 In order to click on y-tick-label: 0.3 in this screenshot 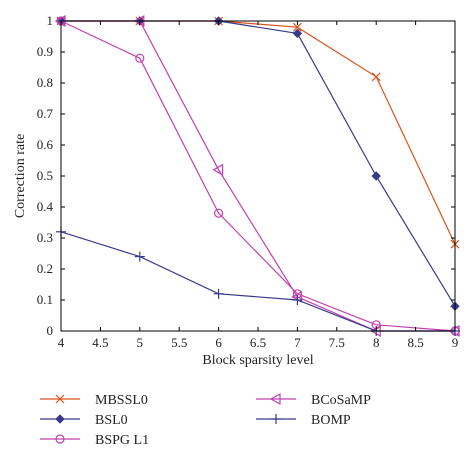, I will do `click(45, 237)`.